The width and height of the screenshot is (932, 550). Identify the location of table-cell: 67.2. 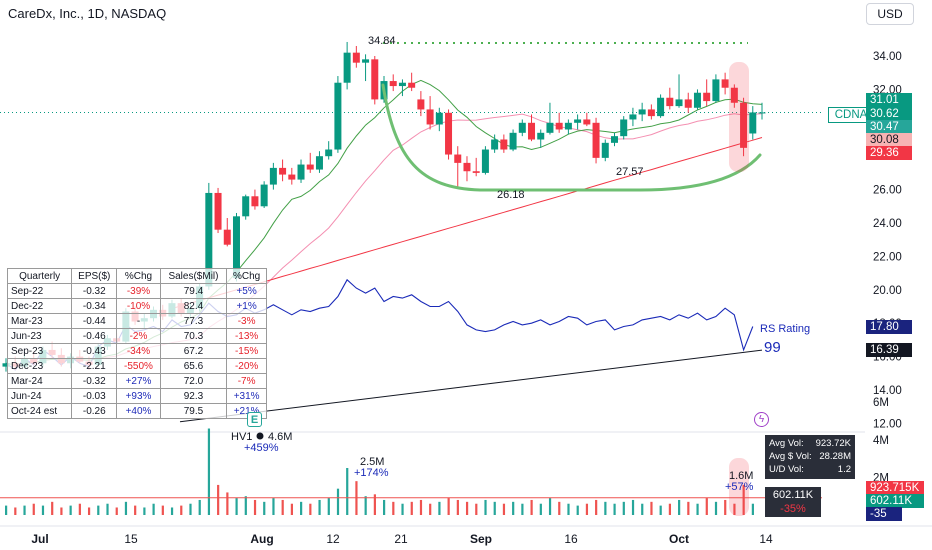
(193, 351).